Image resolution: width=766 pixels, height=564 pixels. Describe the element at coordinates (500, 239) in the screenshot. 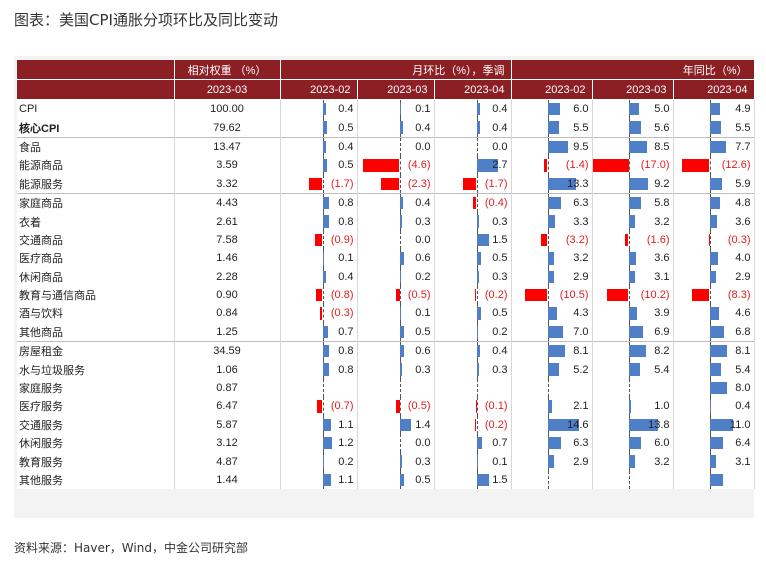

I see `mom-value: 1.5` at that location.